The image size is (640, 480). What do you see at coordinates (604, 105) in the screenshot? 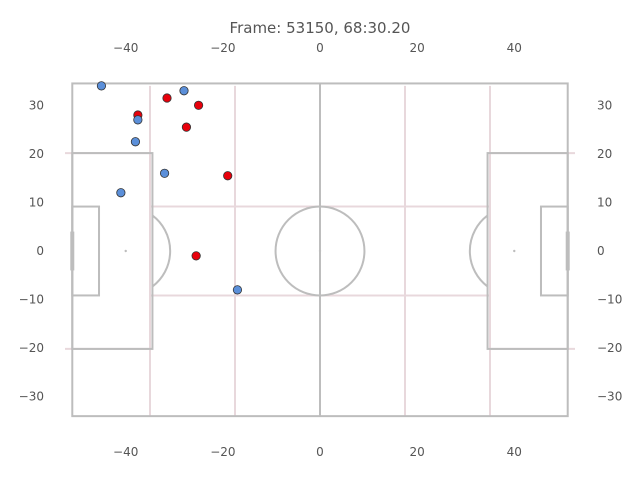
I see `y-tick-label-right: 30` at bounding box center [604, 105].